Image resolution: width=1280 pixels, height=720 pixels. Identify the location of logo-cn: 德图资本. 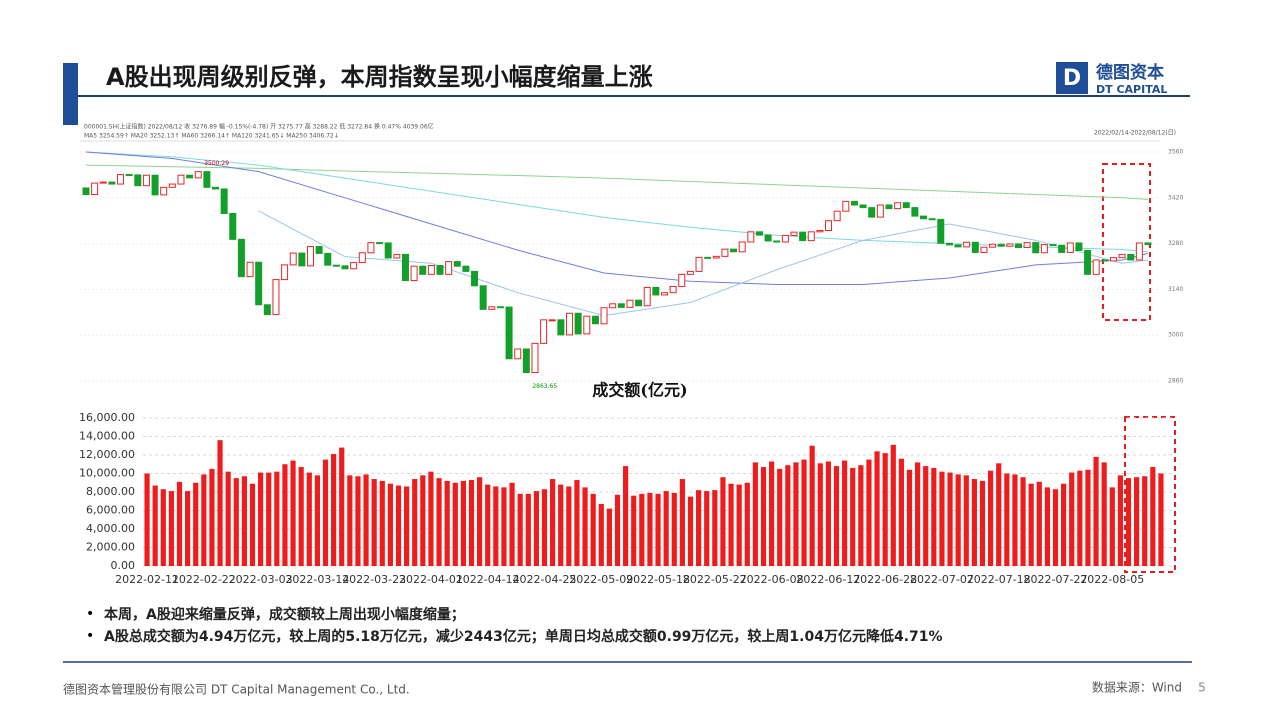
(1130, 72).